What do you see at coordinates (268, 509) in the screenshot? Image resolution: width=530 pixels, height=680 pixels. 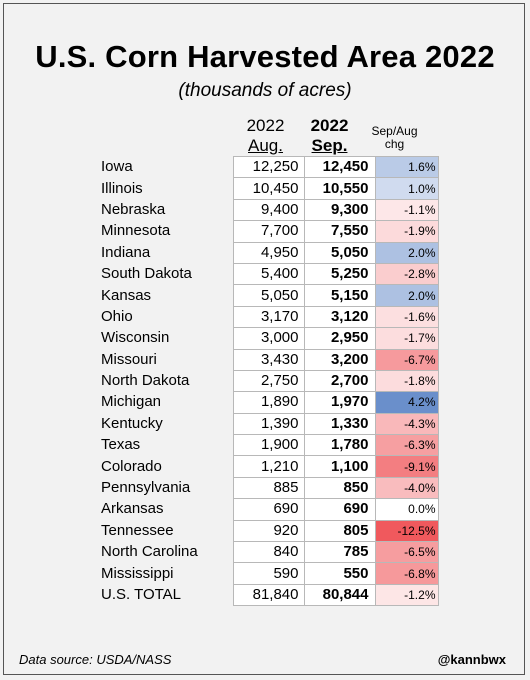 I see `table-row: Arkansas 690 690 0.0%` at bounding box center [268, 509].